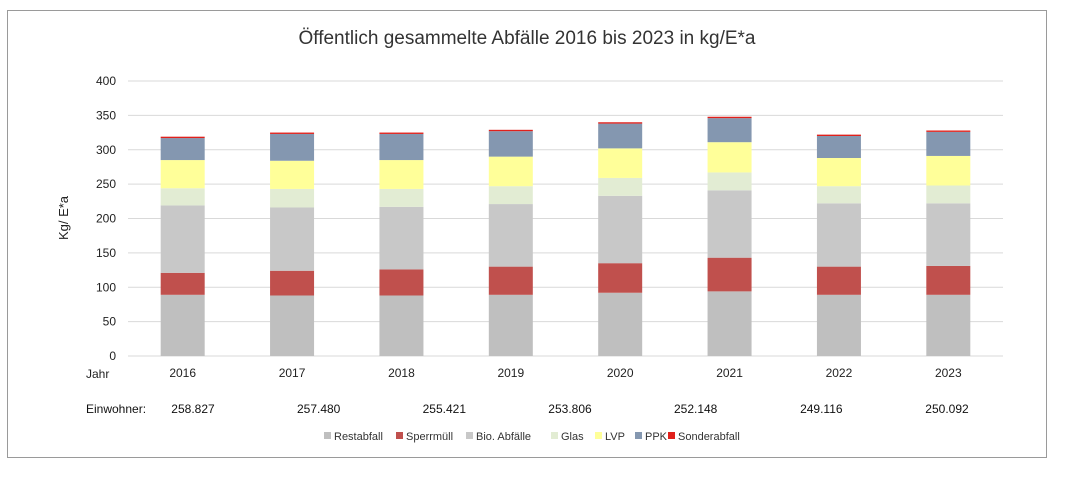  What do you see at coordinates (620, 373) in the screenshot?
I see `x-tick-label: 2020` at bounding box center [620, 373].